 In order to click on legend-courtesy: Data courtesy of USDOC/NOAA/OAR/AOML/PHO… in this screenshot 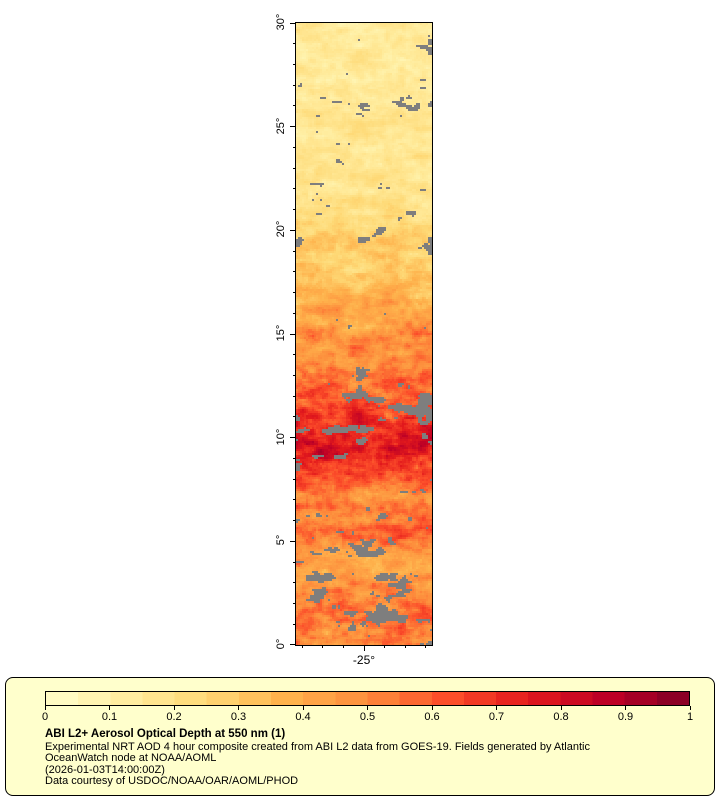, I will do `click(172, 781)`.